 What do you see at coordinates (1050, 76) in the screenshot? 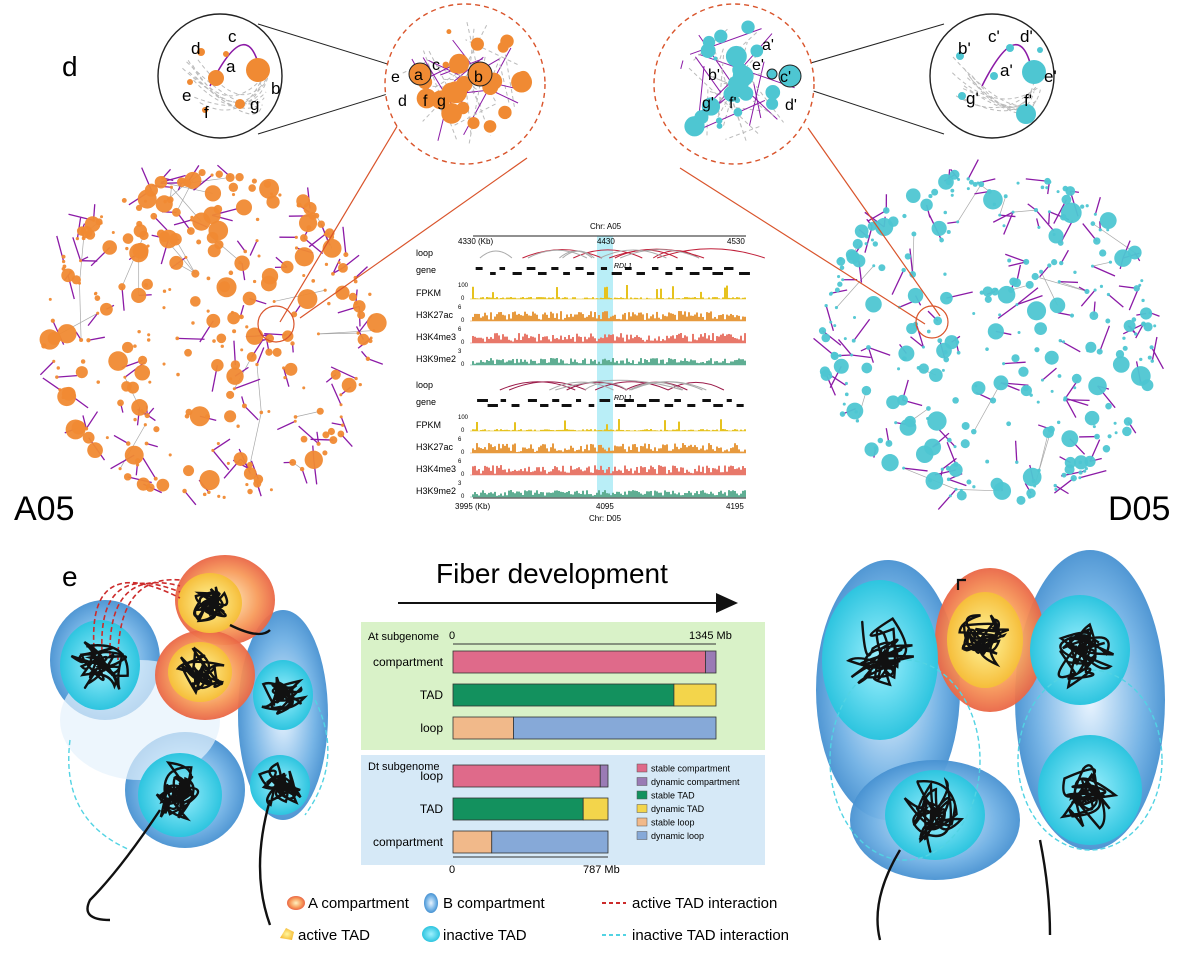
I see `inset-node-label: e'` at bounding box center [1050, 76].